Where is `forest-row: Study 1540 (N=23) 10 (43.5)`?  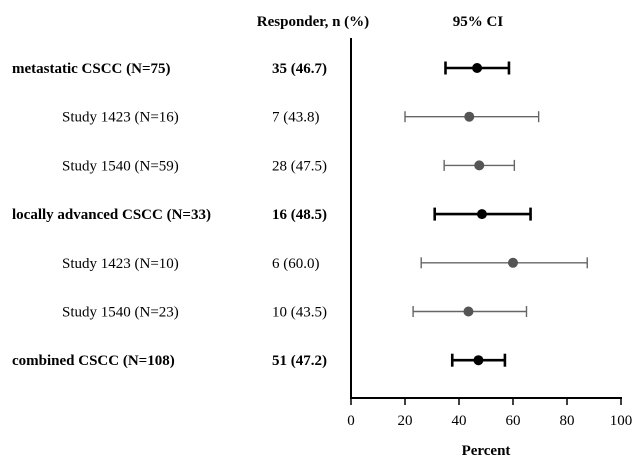 forest-row: Study 1540 (N=23) 10 (43.5) is located at coordinates (295, 313).